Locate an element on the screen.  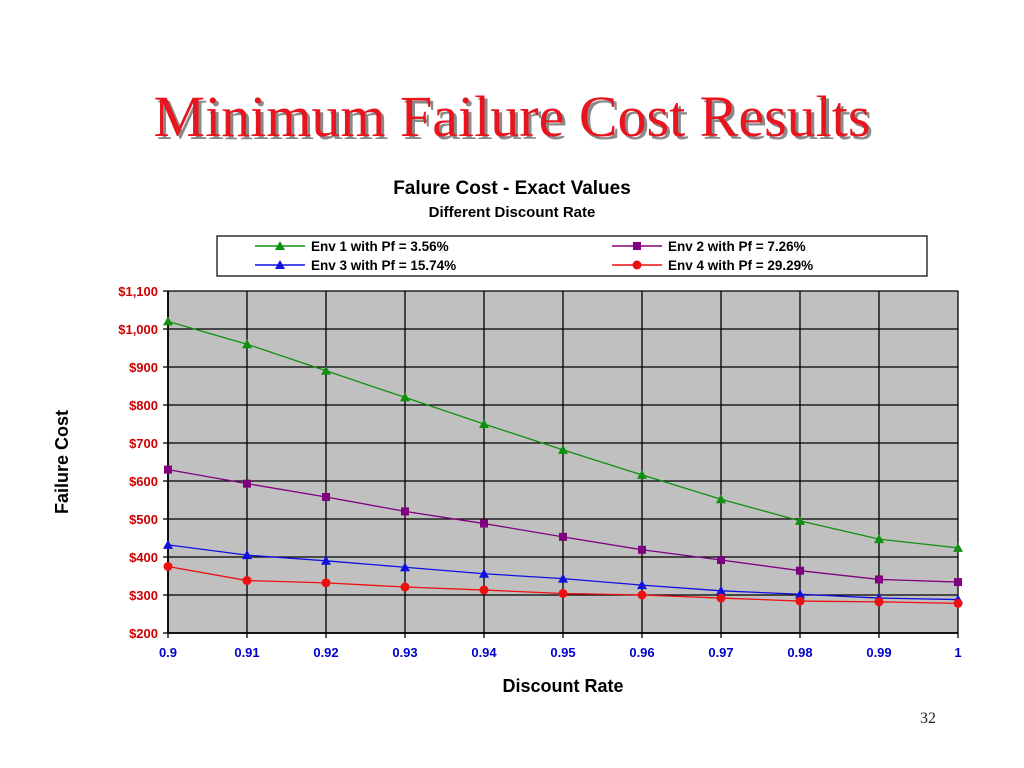
chart-subtitle: Different Discount Rate is located at coordinates (512, 212).